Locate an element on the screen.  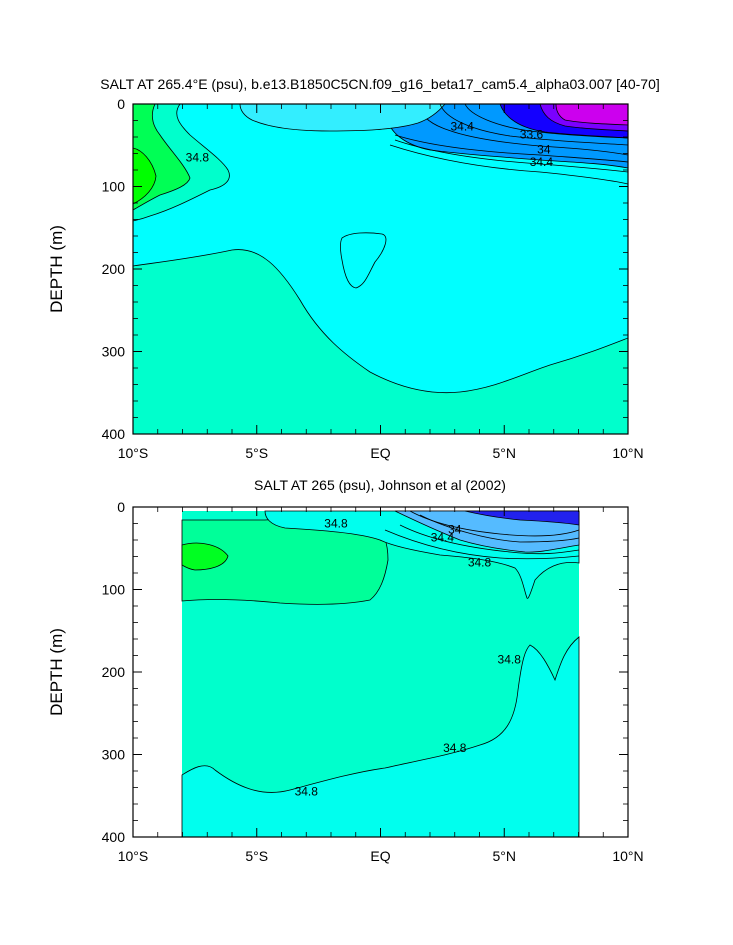
top-x-tick-label: 10°S is located at coordinates (133, 453).